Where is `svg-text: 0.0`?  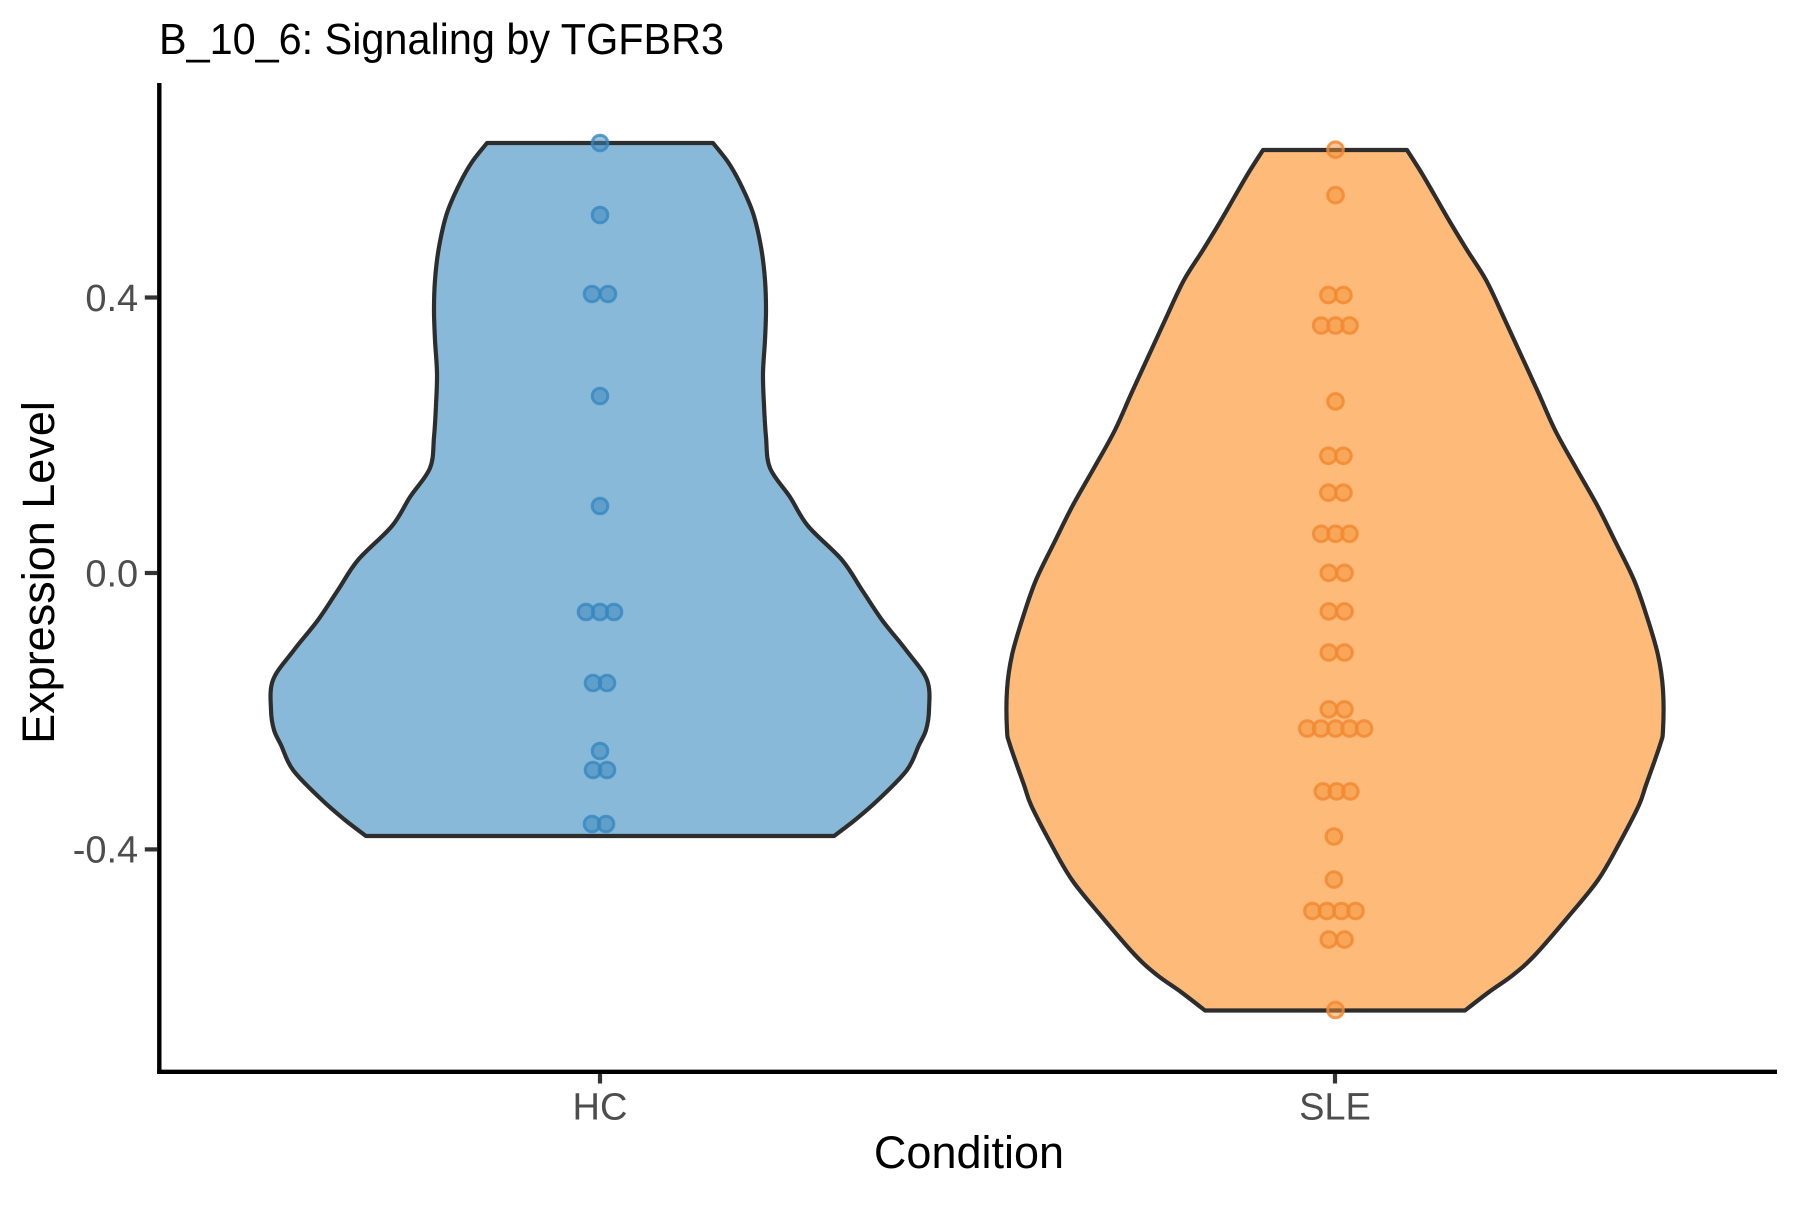 svg-text: 0.0 is located at coordinates (111, 574).